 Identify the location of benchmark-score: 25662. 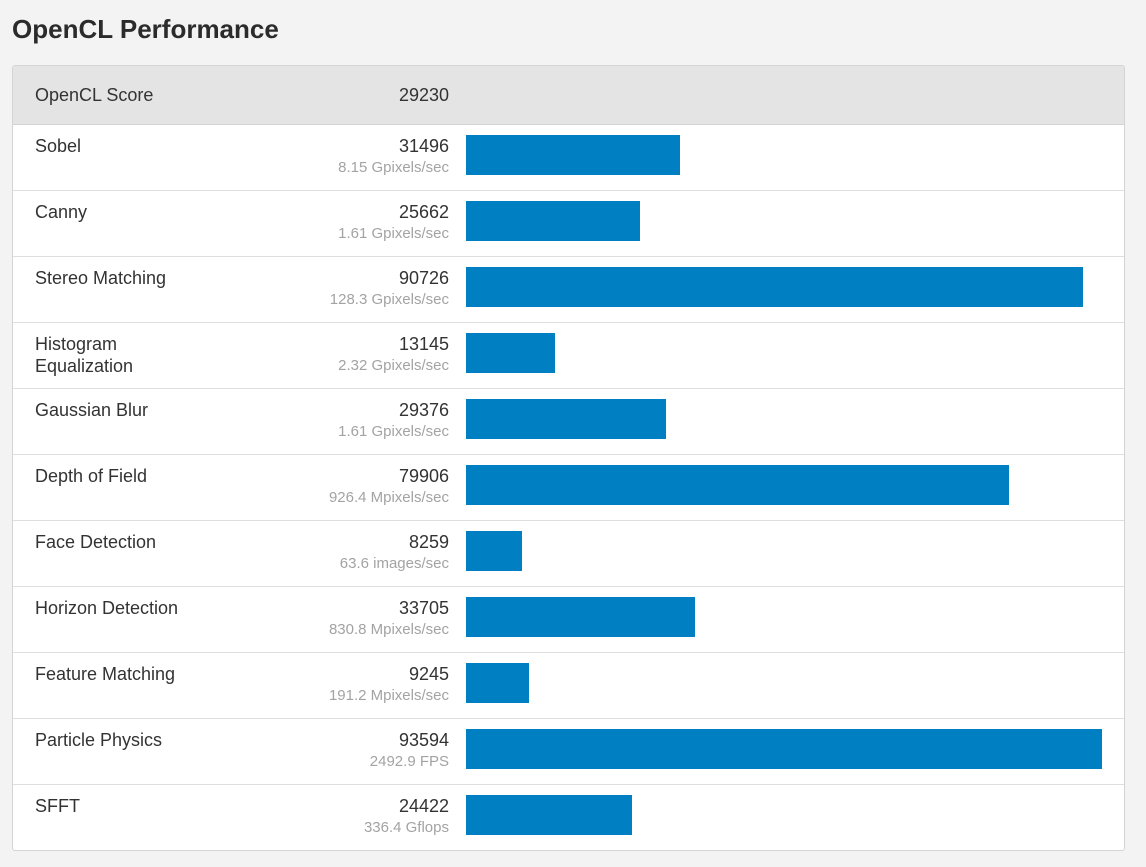
(423, 212).